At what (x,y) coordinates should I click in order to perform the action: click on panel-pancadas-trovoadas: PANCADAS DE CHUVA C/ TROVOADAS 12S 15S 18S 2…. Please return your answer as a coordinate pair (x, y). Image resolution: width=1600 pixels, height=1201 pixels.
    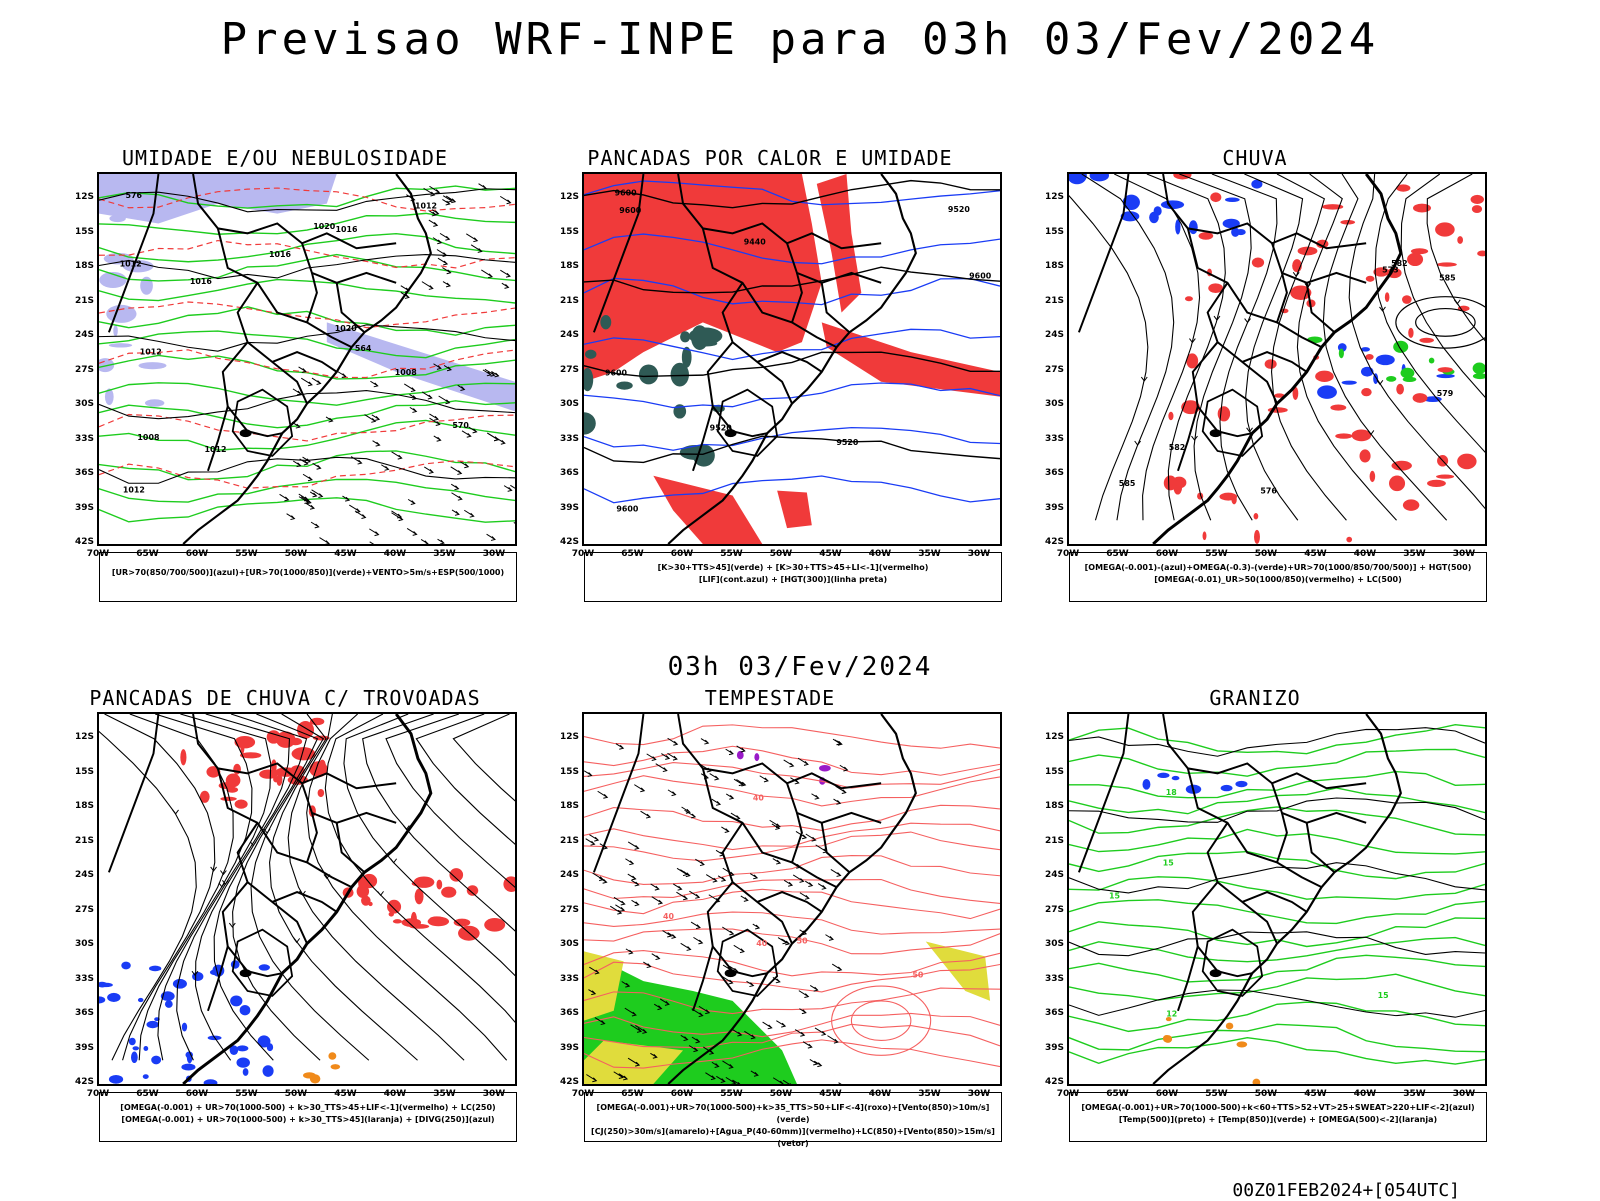
    Looking at the image, I should click on (285, 928).